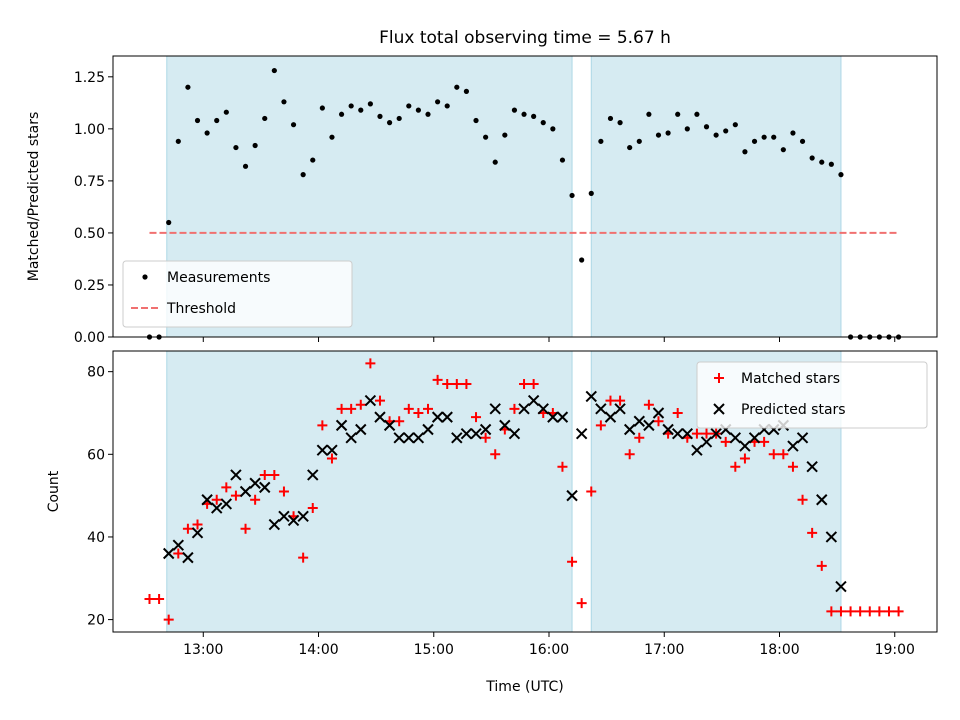 The width and height of the screenshot is (960, 720). I want to click on legend-label: Predicted stars, so click(793, 410).